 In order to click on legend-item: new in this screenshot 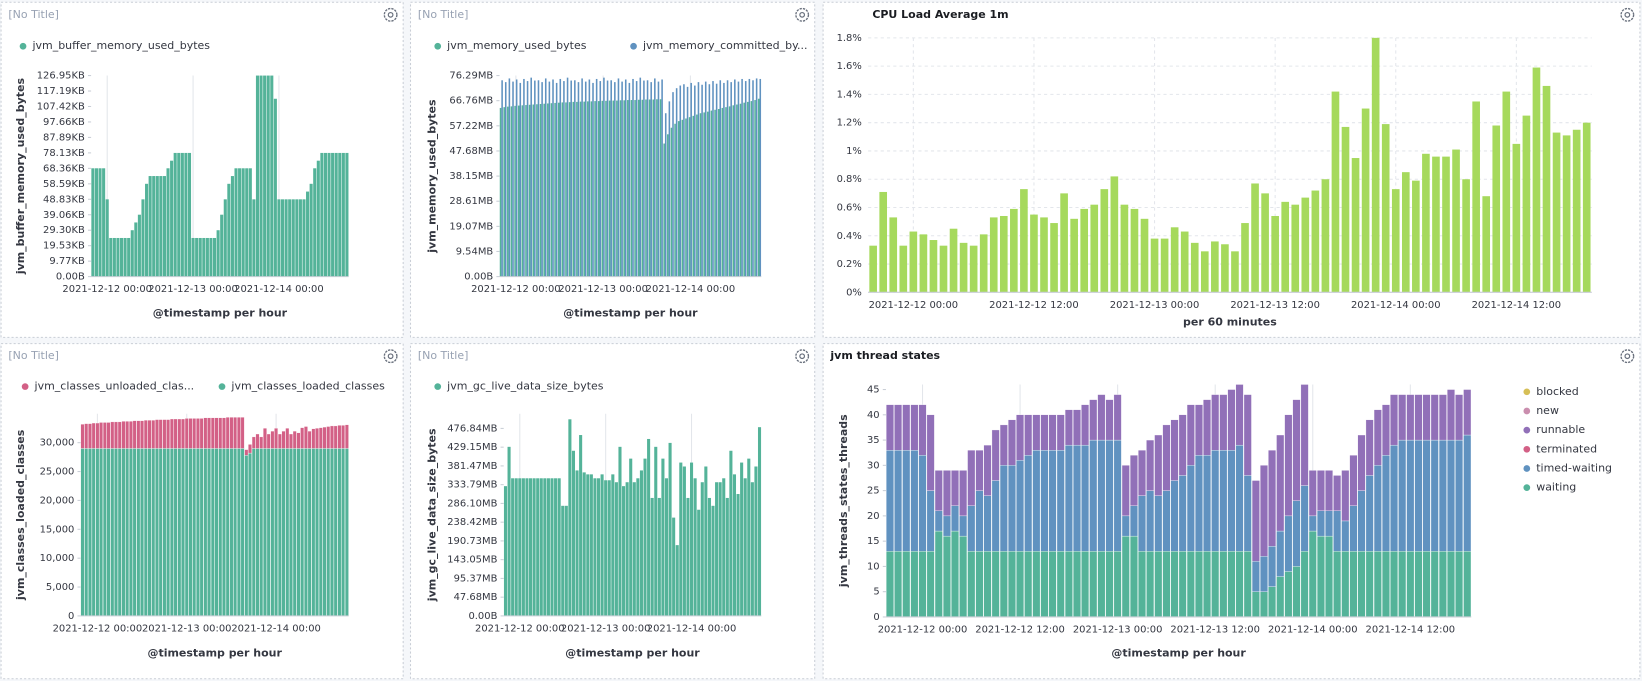, I will do `click(1541, 410)`.